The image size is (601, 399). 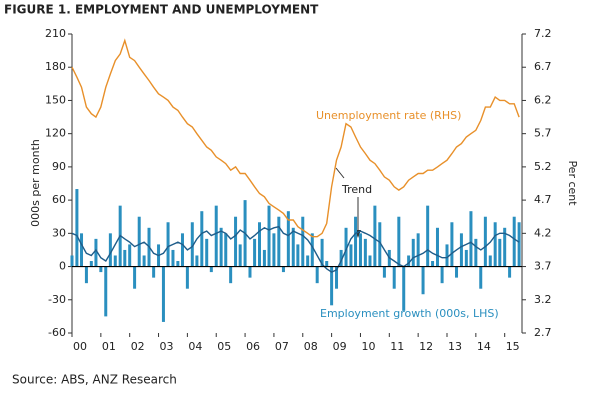 I want to click on y2-axis-label: Per cent, so click(x=572, y=183).